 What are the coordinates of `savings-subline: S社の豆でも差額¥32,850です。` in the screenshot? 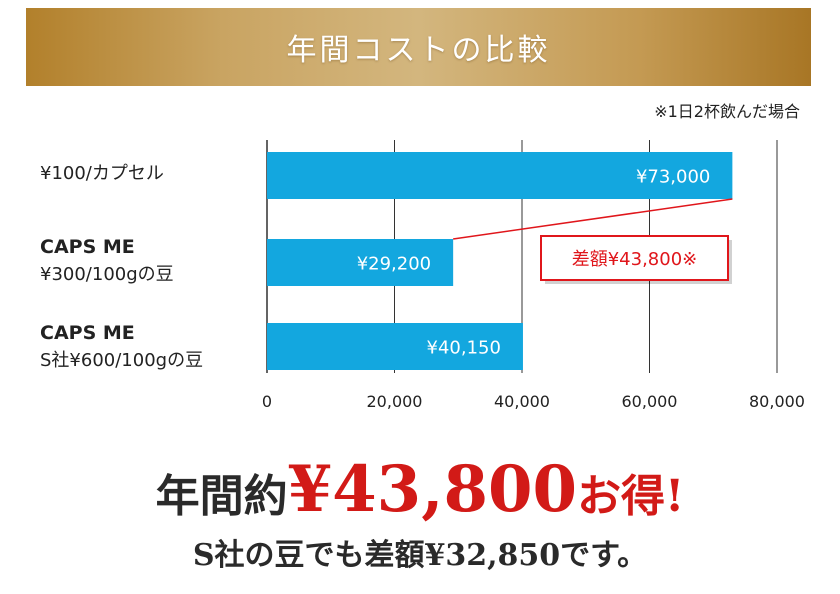 It's located at (420, 555).